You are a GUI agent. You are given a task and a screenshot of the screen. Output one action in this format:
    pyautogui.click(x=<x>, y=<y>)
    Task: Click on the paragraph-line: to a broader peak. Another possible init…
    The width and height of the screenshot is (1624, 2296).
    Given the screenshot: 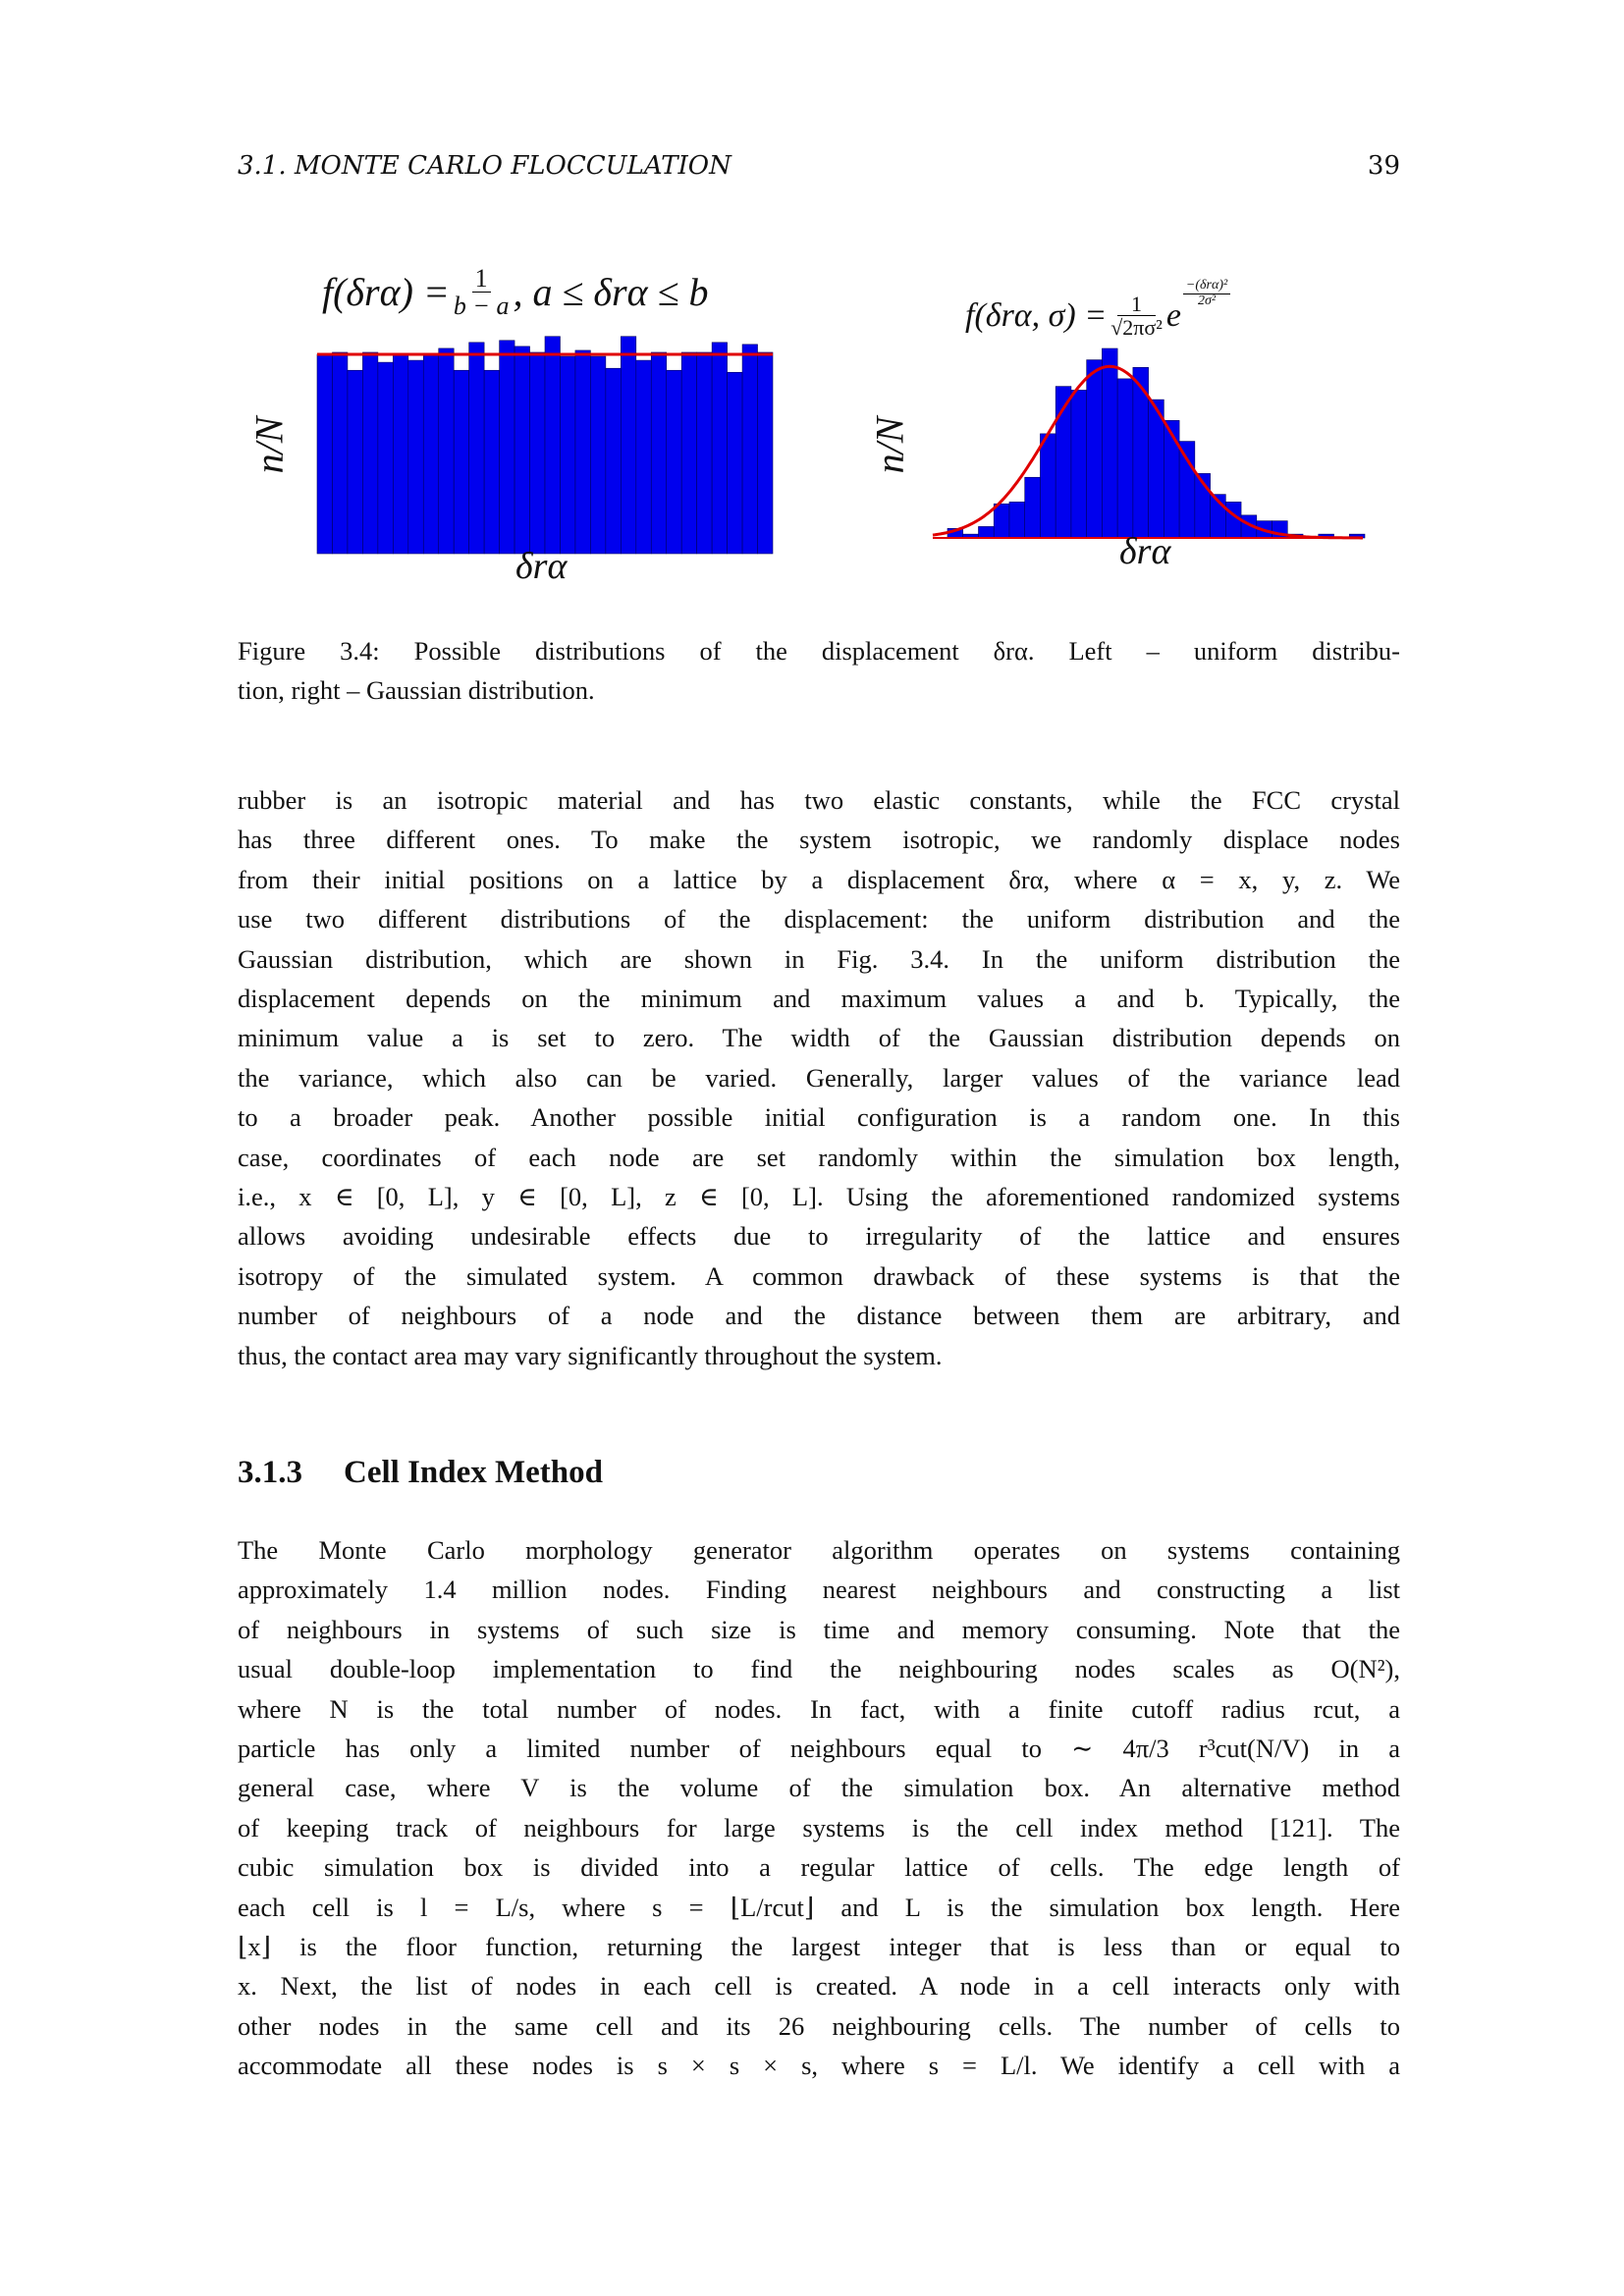 What is the action you would take?
    pyautogui.click(x=819, y=1117)
    